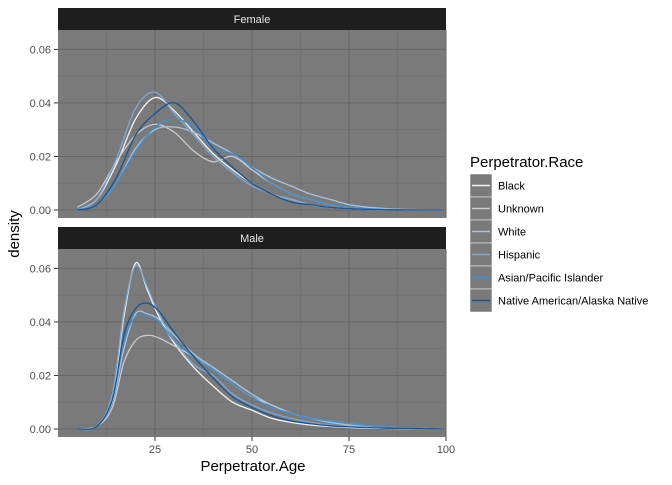 The height and width of the screenshot is (485, 672). I want to click on legend-item: Unknown, so click(506, 208).